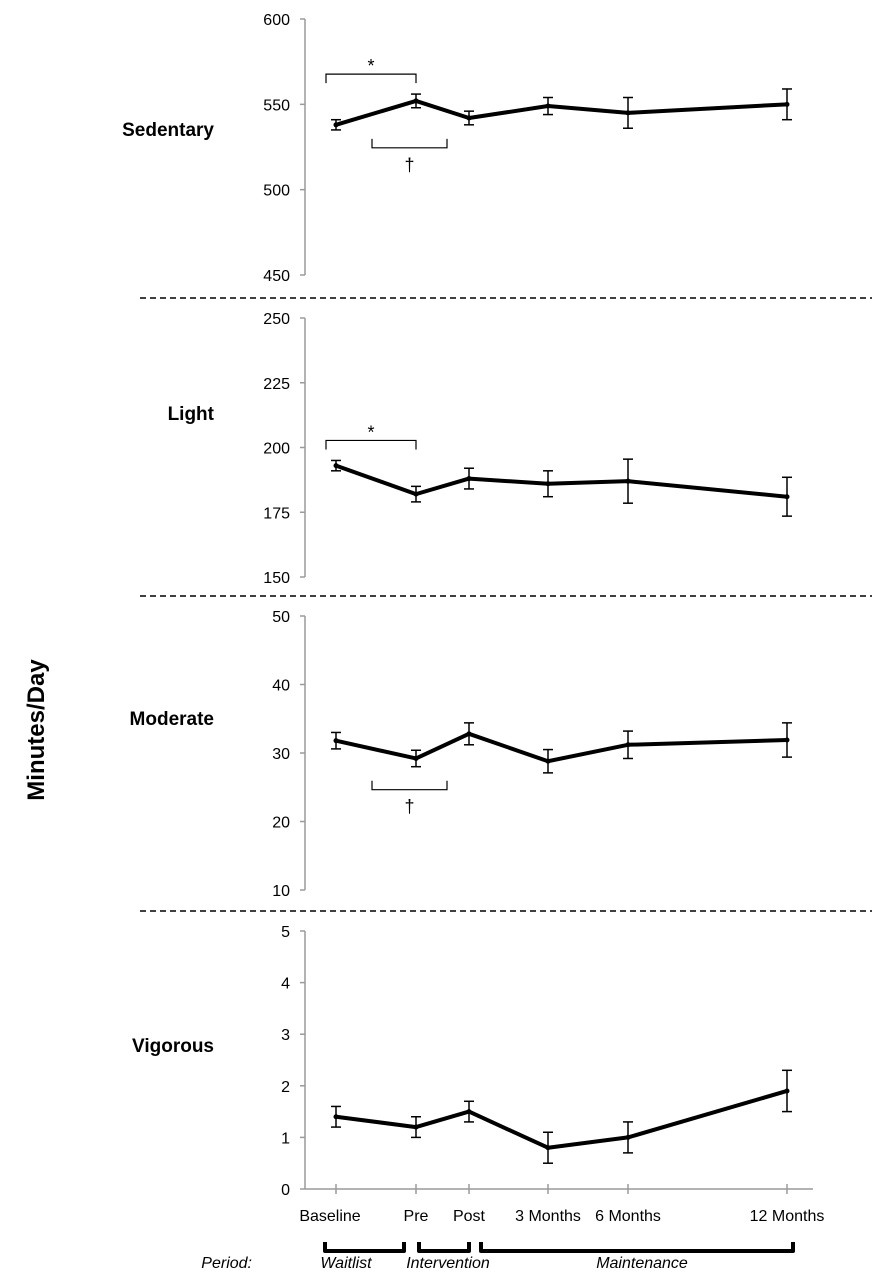 Image resolution: width=872 pixels, height=1273 pixels. What do you see at coordinates (628, 1216) in the screenshot?
I see `x-tick-label: 6 Months` at bounding box center [628, 1216].